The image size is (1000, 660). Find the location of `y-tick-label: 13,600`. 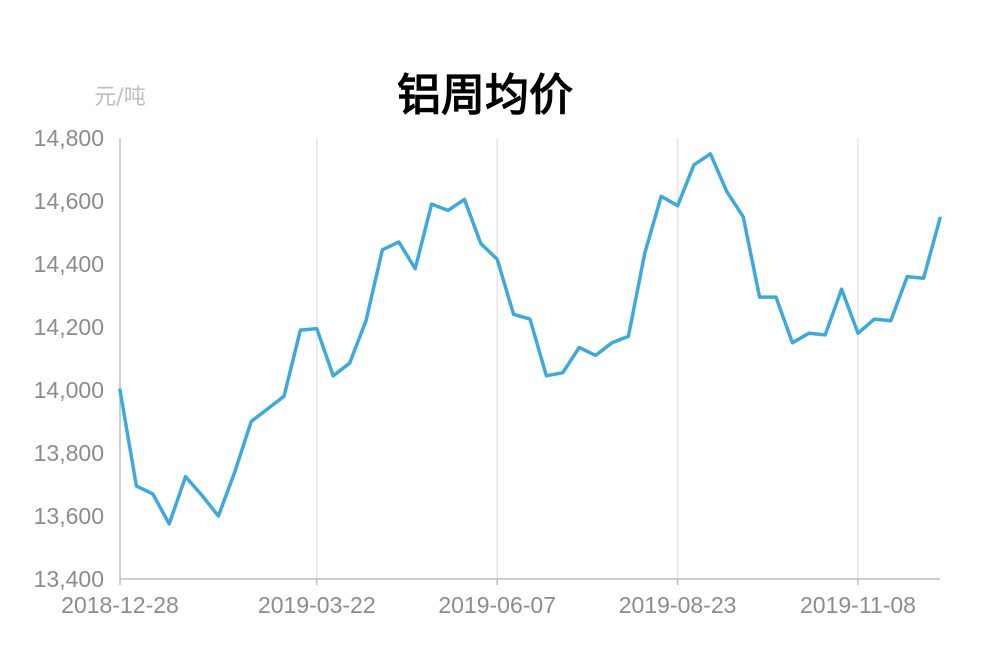

y-tick-label: 13,600 is located at coordinates (69, 516).